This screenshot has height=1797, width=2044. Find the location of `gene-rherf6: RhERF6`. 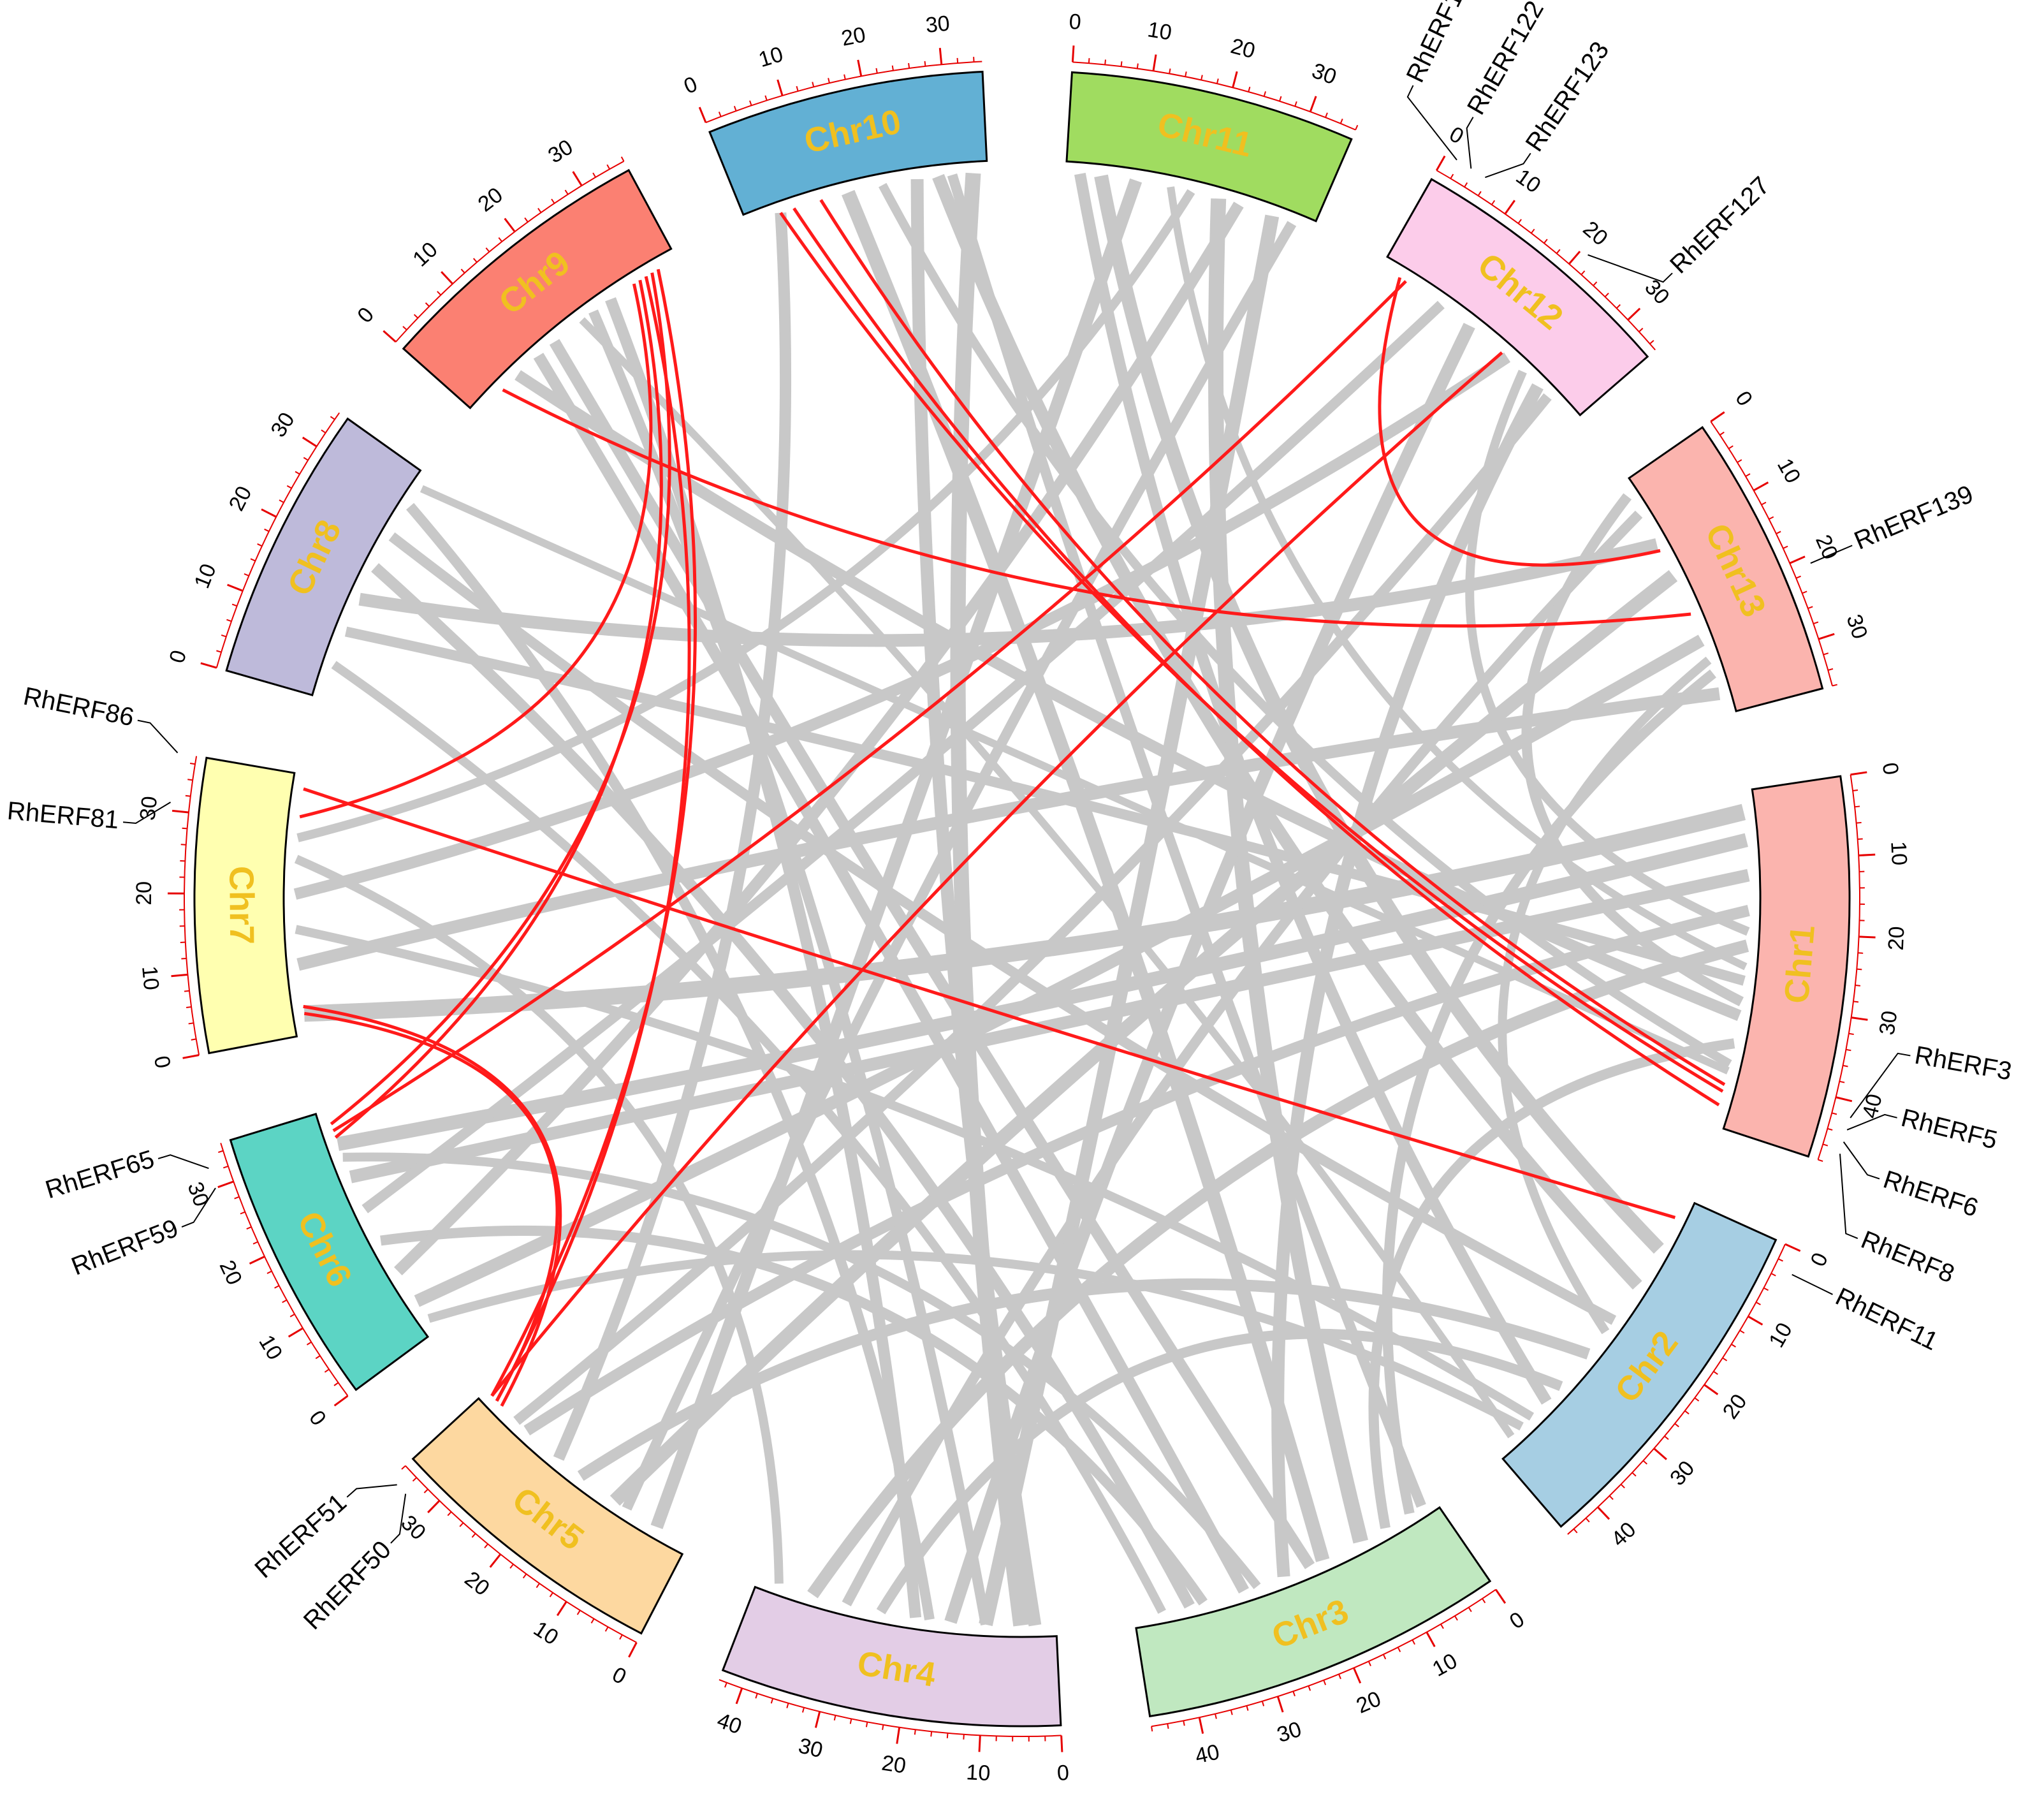

gene-rherf6: RhERF6 is located at coordinates (1913, 1181).